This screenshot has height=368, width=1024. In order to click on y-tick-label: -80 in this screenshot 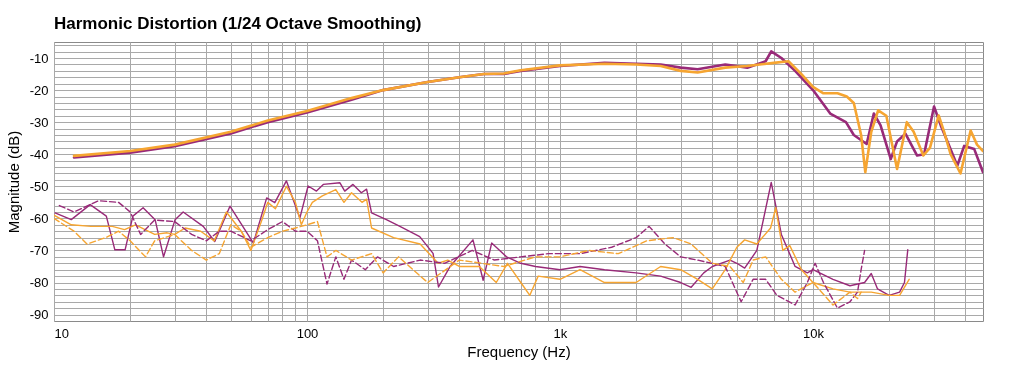, I will do `click(39, 283)`.